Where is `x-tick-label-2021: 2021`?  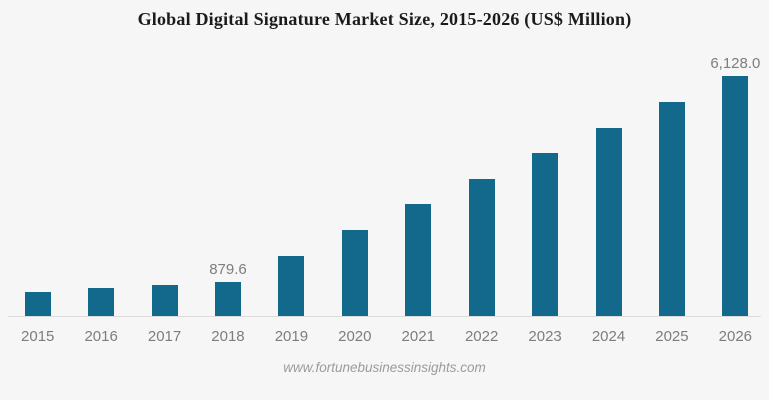 x-tick-label-2021: 2021 is located at coordinates (418, 336).